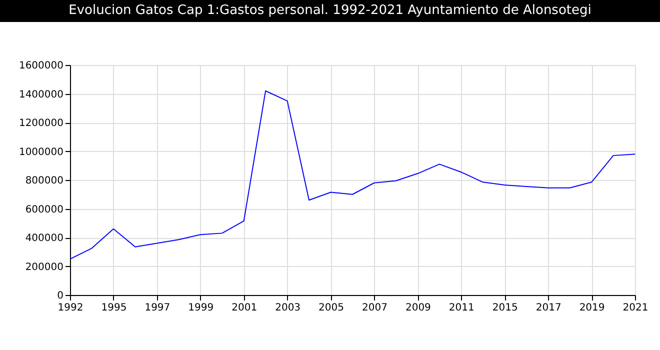 The image size is (660, 350). I want to click on y-tick-label: 600000, so click(44, 210).